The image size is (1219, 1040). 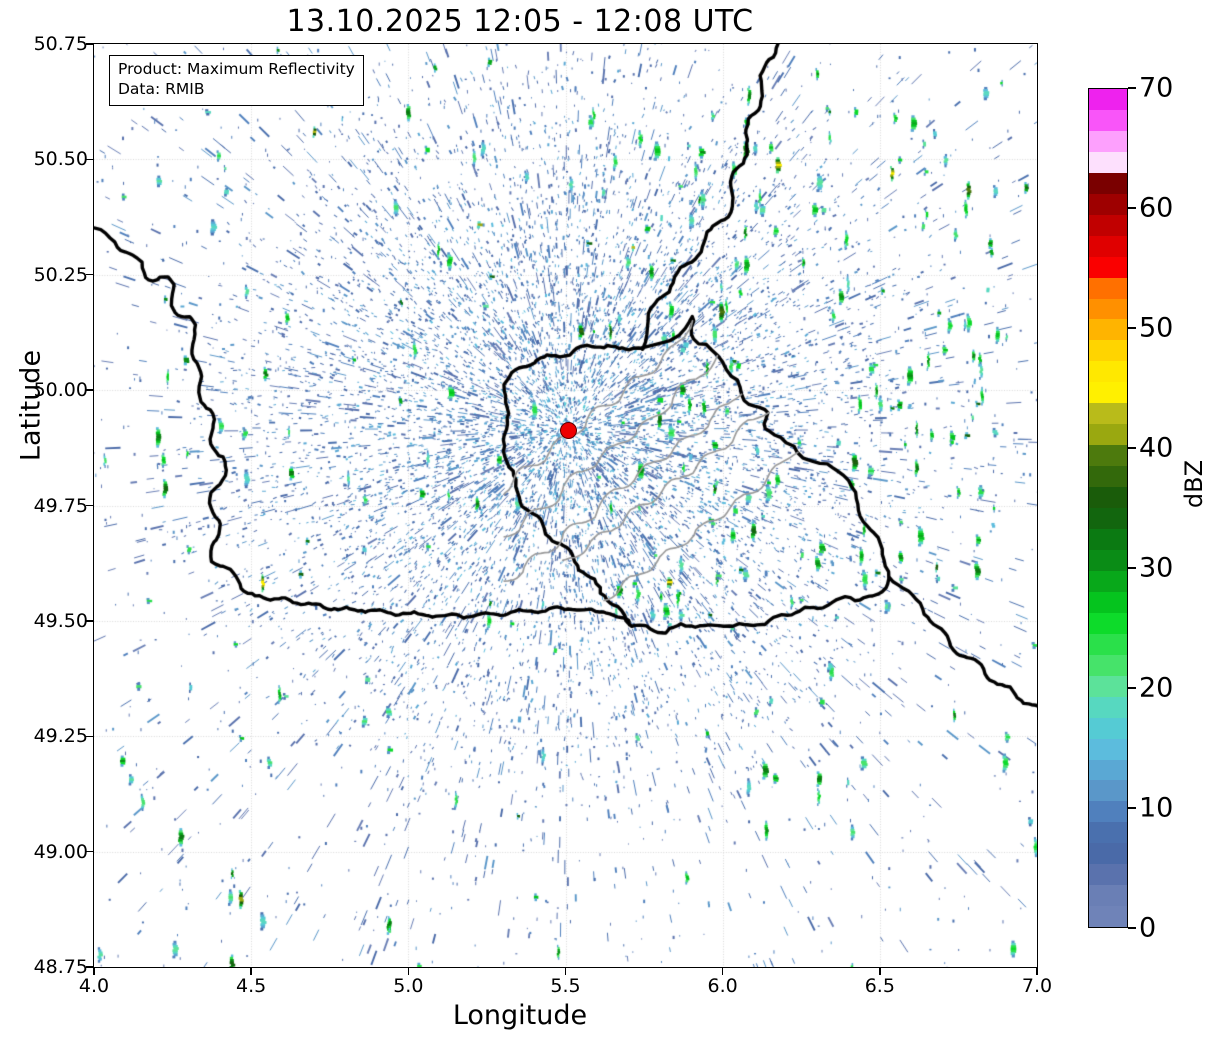 What do you see at coordinates (1156, 568) in the screenshot?
I see `colorbar-tick-label-4: 30` at bounding box center [1156, 568].